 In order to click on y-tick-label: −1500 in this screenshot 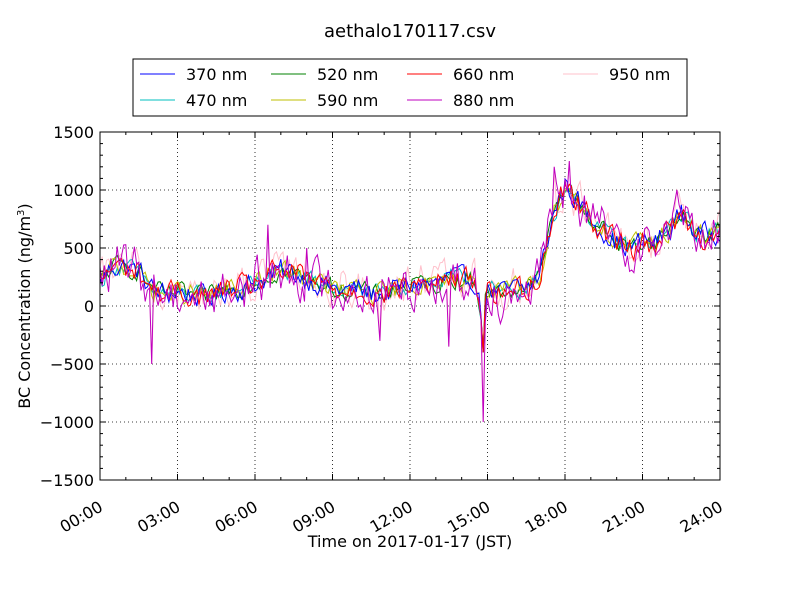, I will do `click(67, 480)`.